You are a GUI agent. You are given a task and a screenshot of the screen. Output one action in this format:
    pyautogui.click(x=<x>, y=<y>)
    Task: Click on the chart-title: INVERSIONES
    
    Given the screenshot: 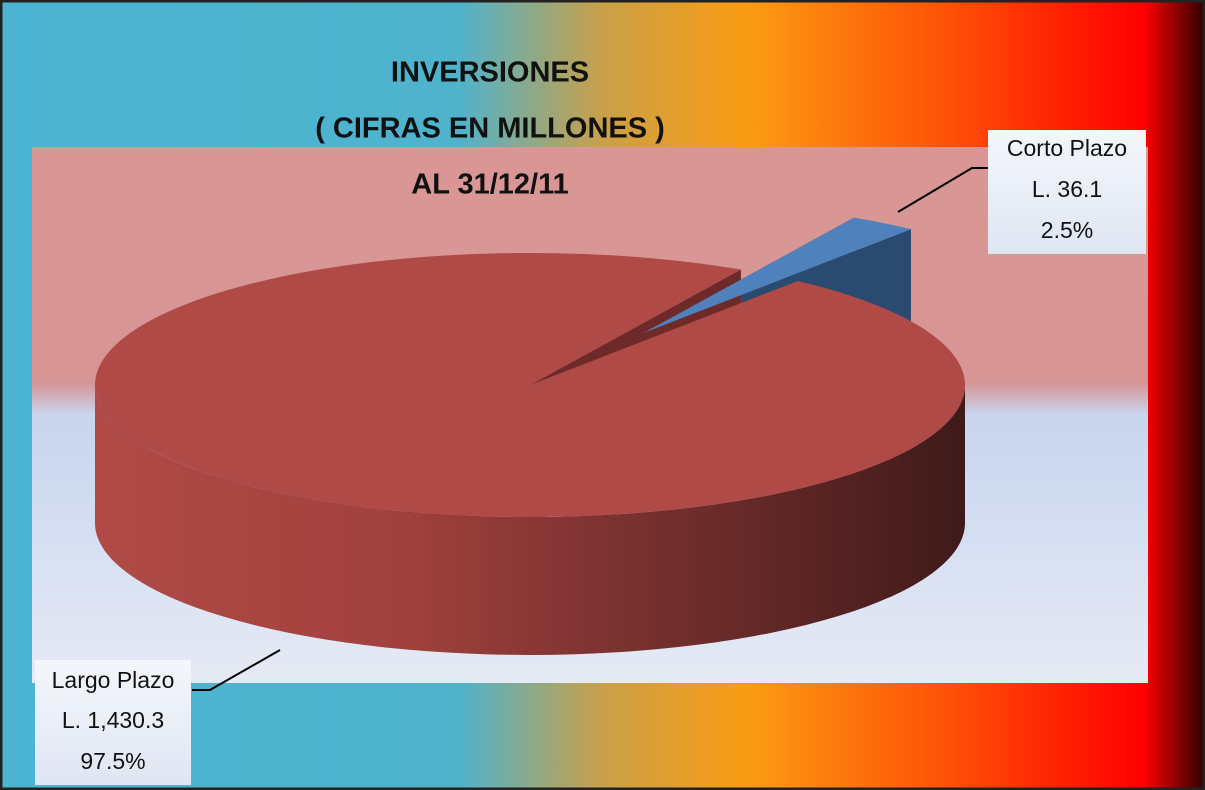 What is the action you would take?
    pyautogui.click(x=490, y=73)
    